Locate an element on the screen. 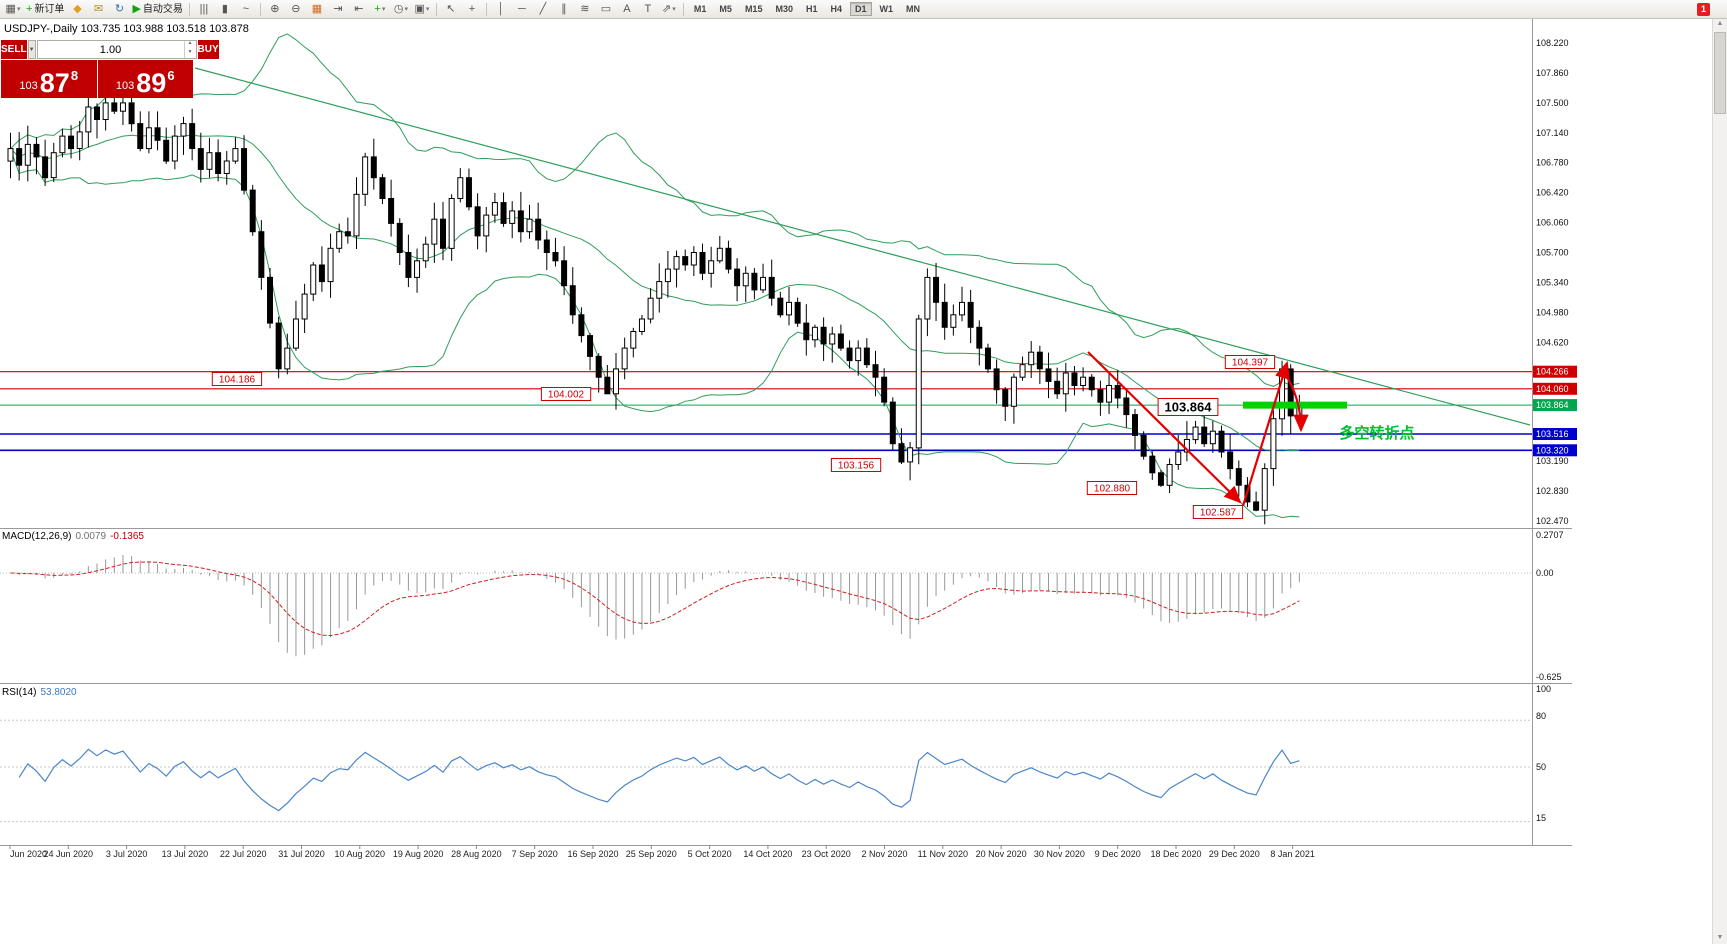 The width and height of the screenshot is (1727, 944). channel-icon: ∥ is located at coordinates (564, 8).